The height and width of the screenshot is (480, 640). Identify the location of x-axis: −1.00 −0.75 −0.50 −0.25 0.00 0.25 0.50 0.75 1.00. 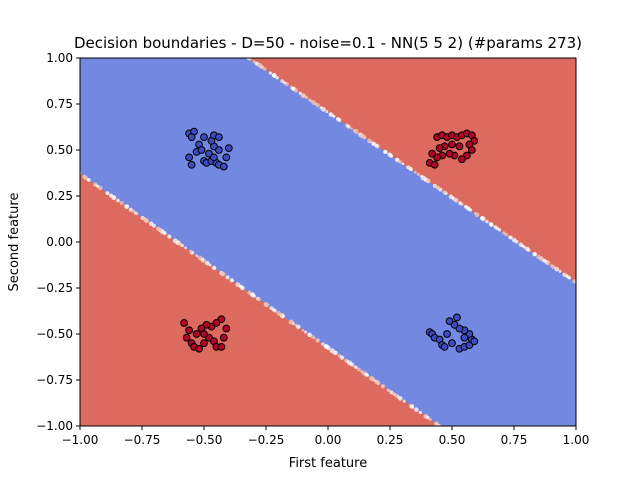
(326, 436).